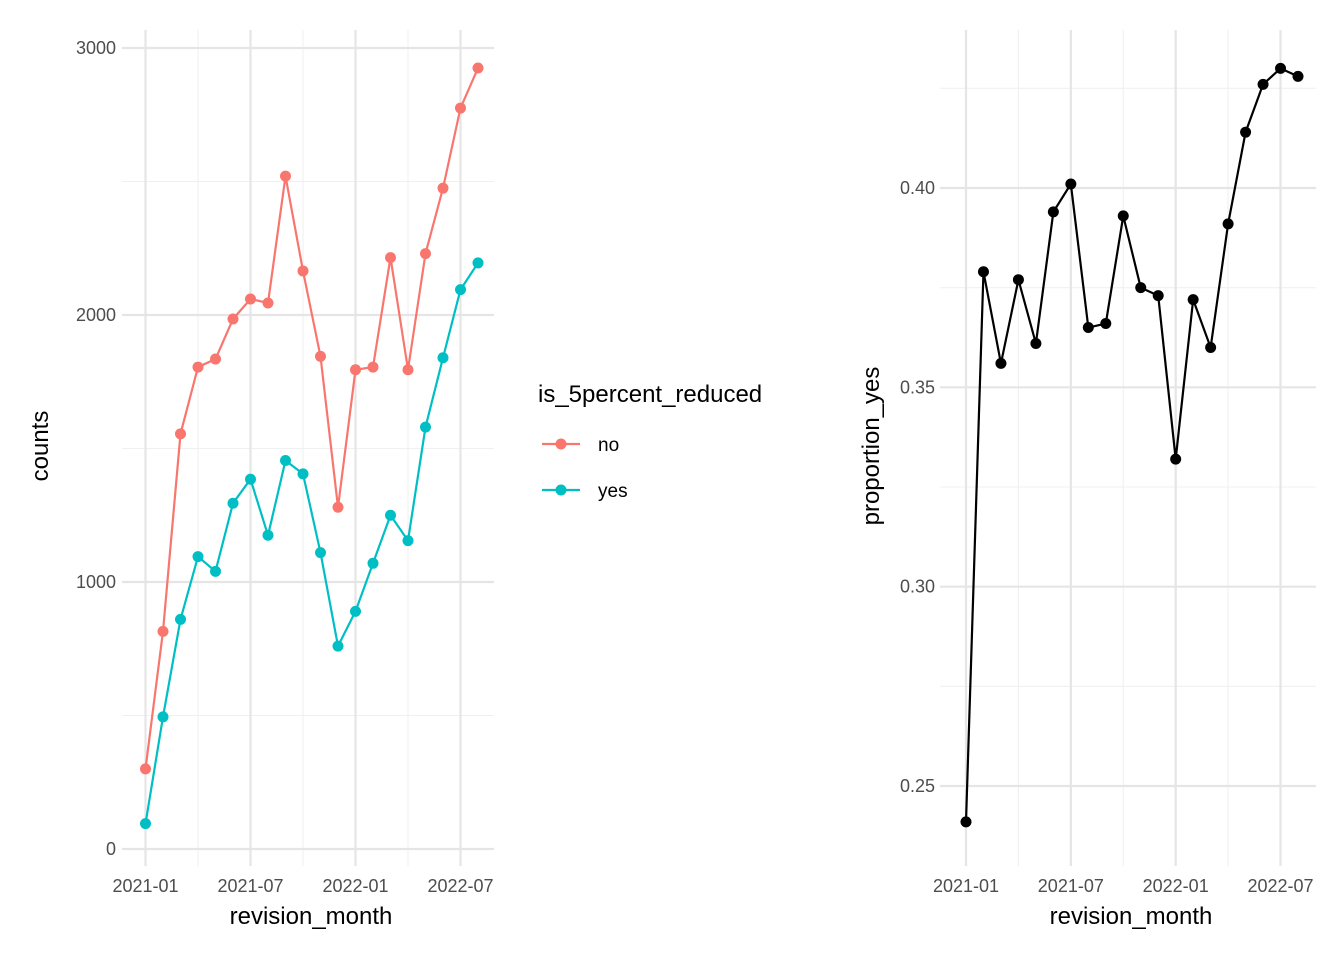  Describe the element at coordinates (96, 315) in the screenshot. I see `left-y-tick-label: 2000` at that location.